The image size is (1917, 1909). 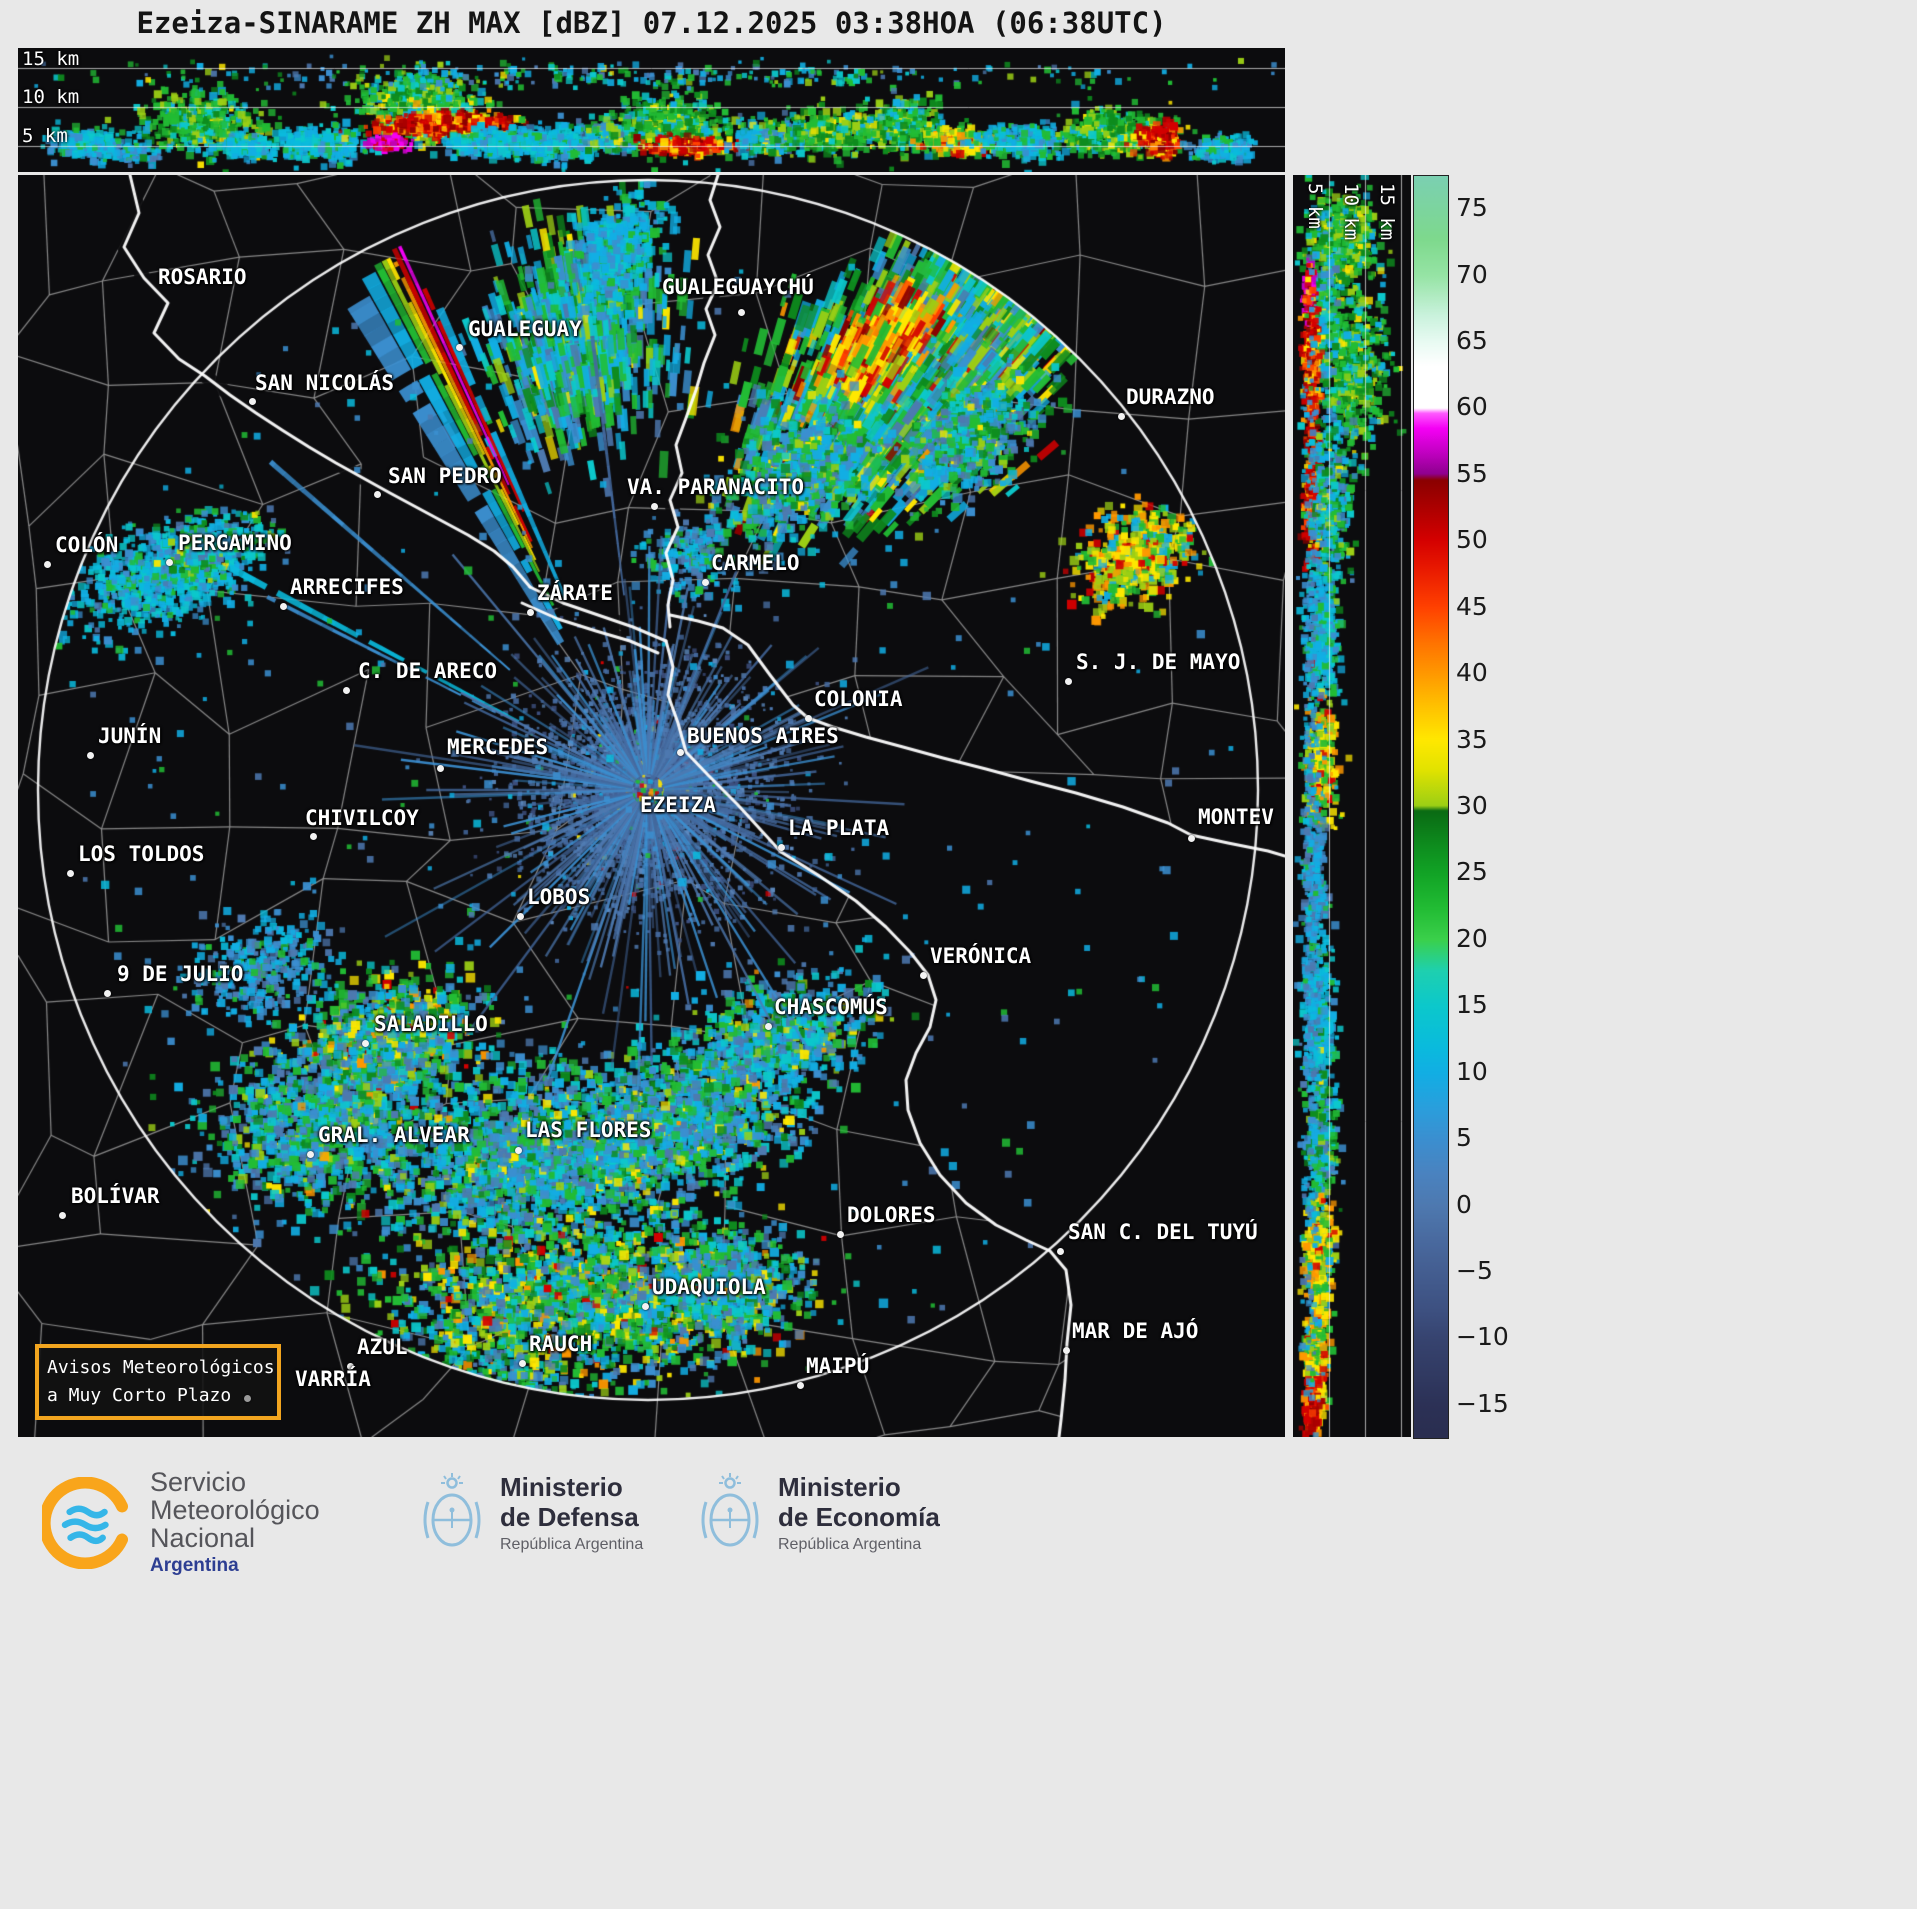 I want to click on colorbar-tick: 45, so click(x=1472, y=606).